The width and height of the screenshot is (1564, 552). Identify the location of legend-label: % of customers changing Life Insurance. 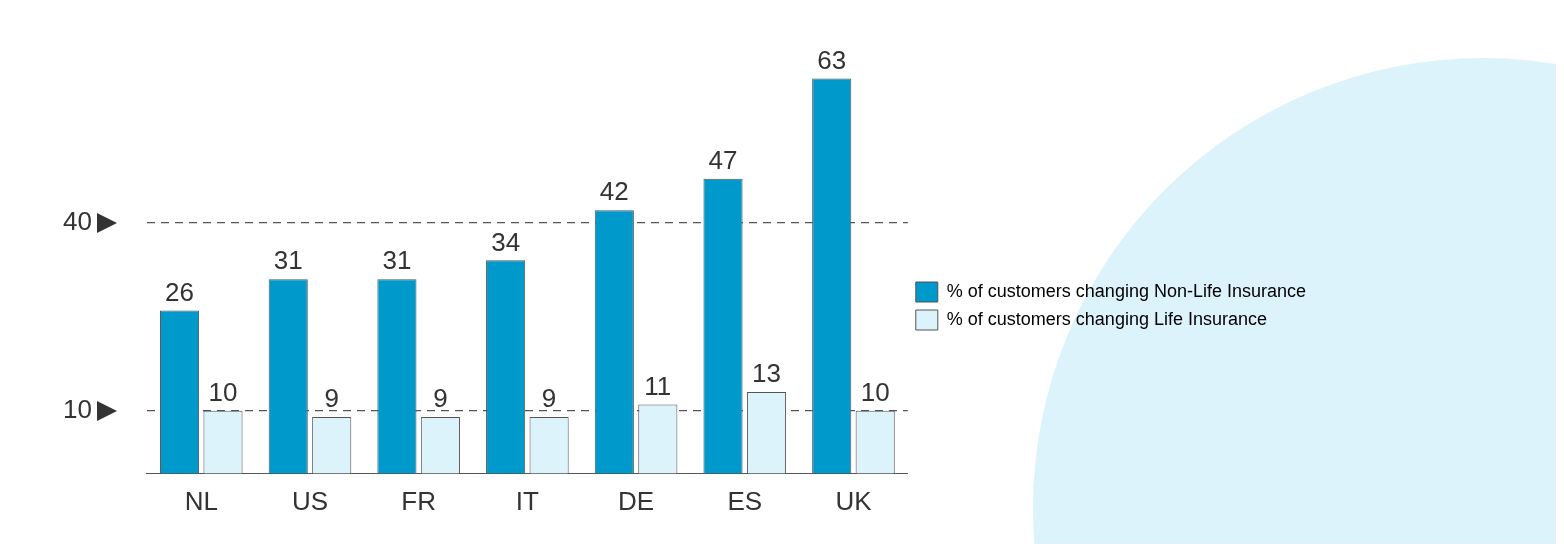
(1106, 318).